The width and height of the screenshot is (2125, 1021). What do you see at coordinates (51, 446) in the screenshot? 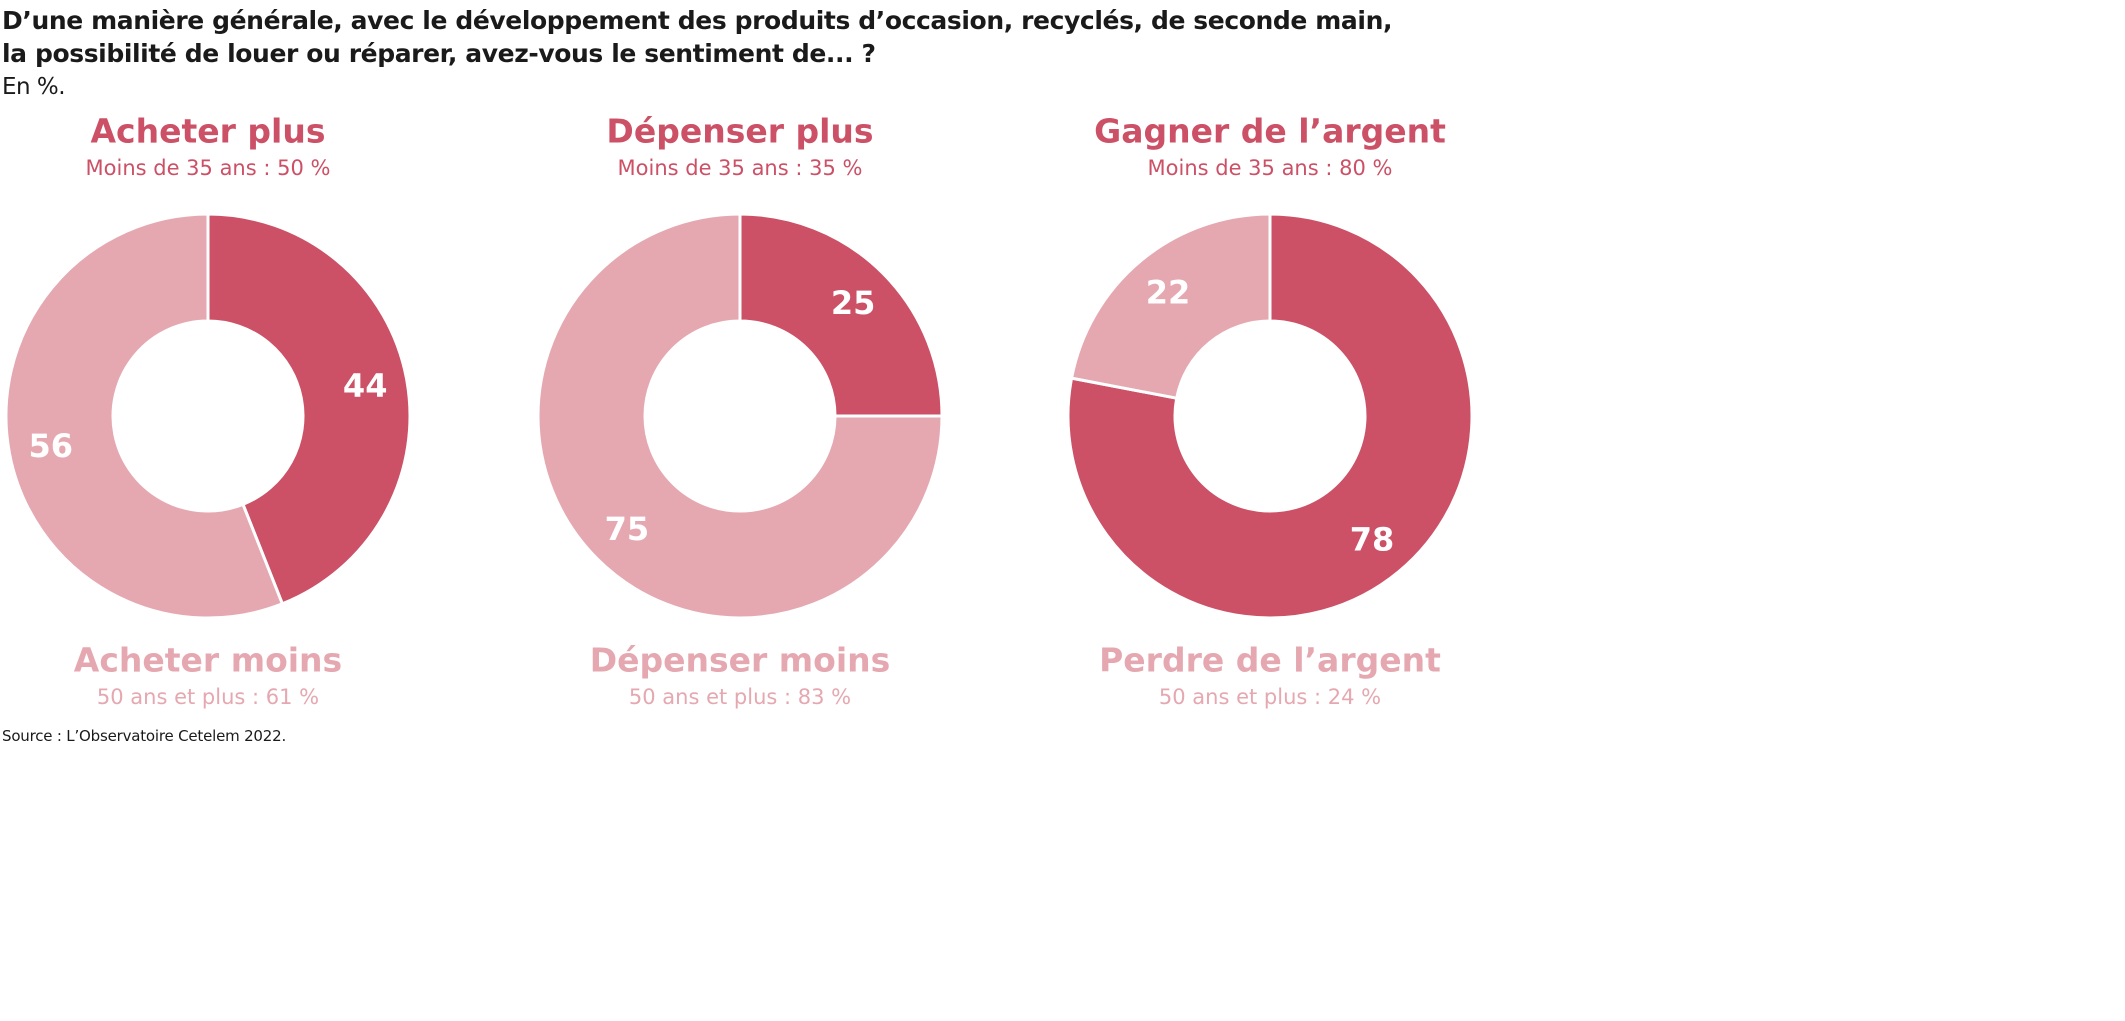
I see `slice-value-label: 56` at bounding box center [51, 446].